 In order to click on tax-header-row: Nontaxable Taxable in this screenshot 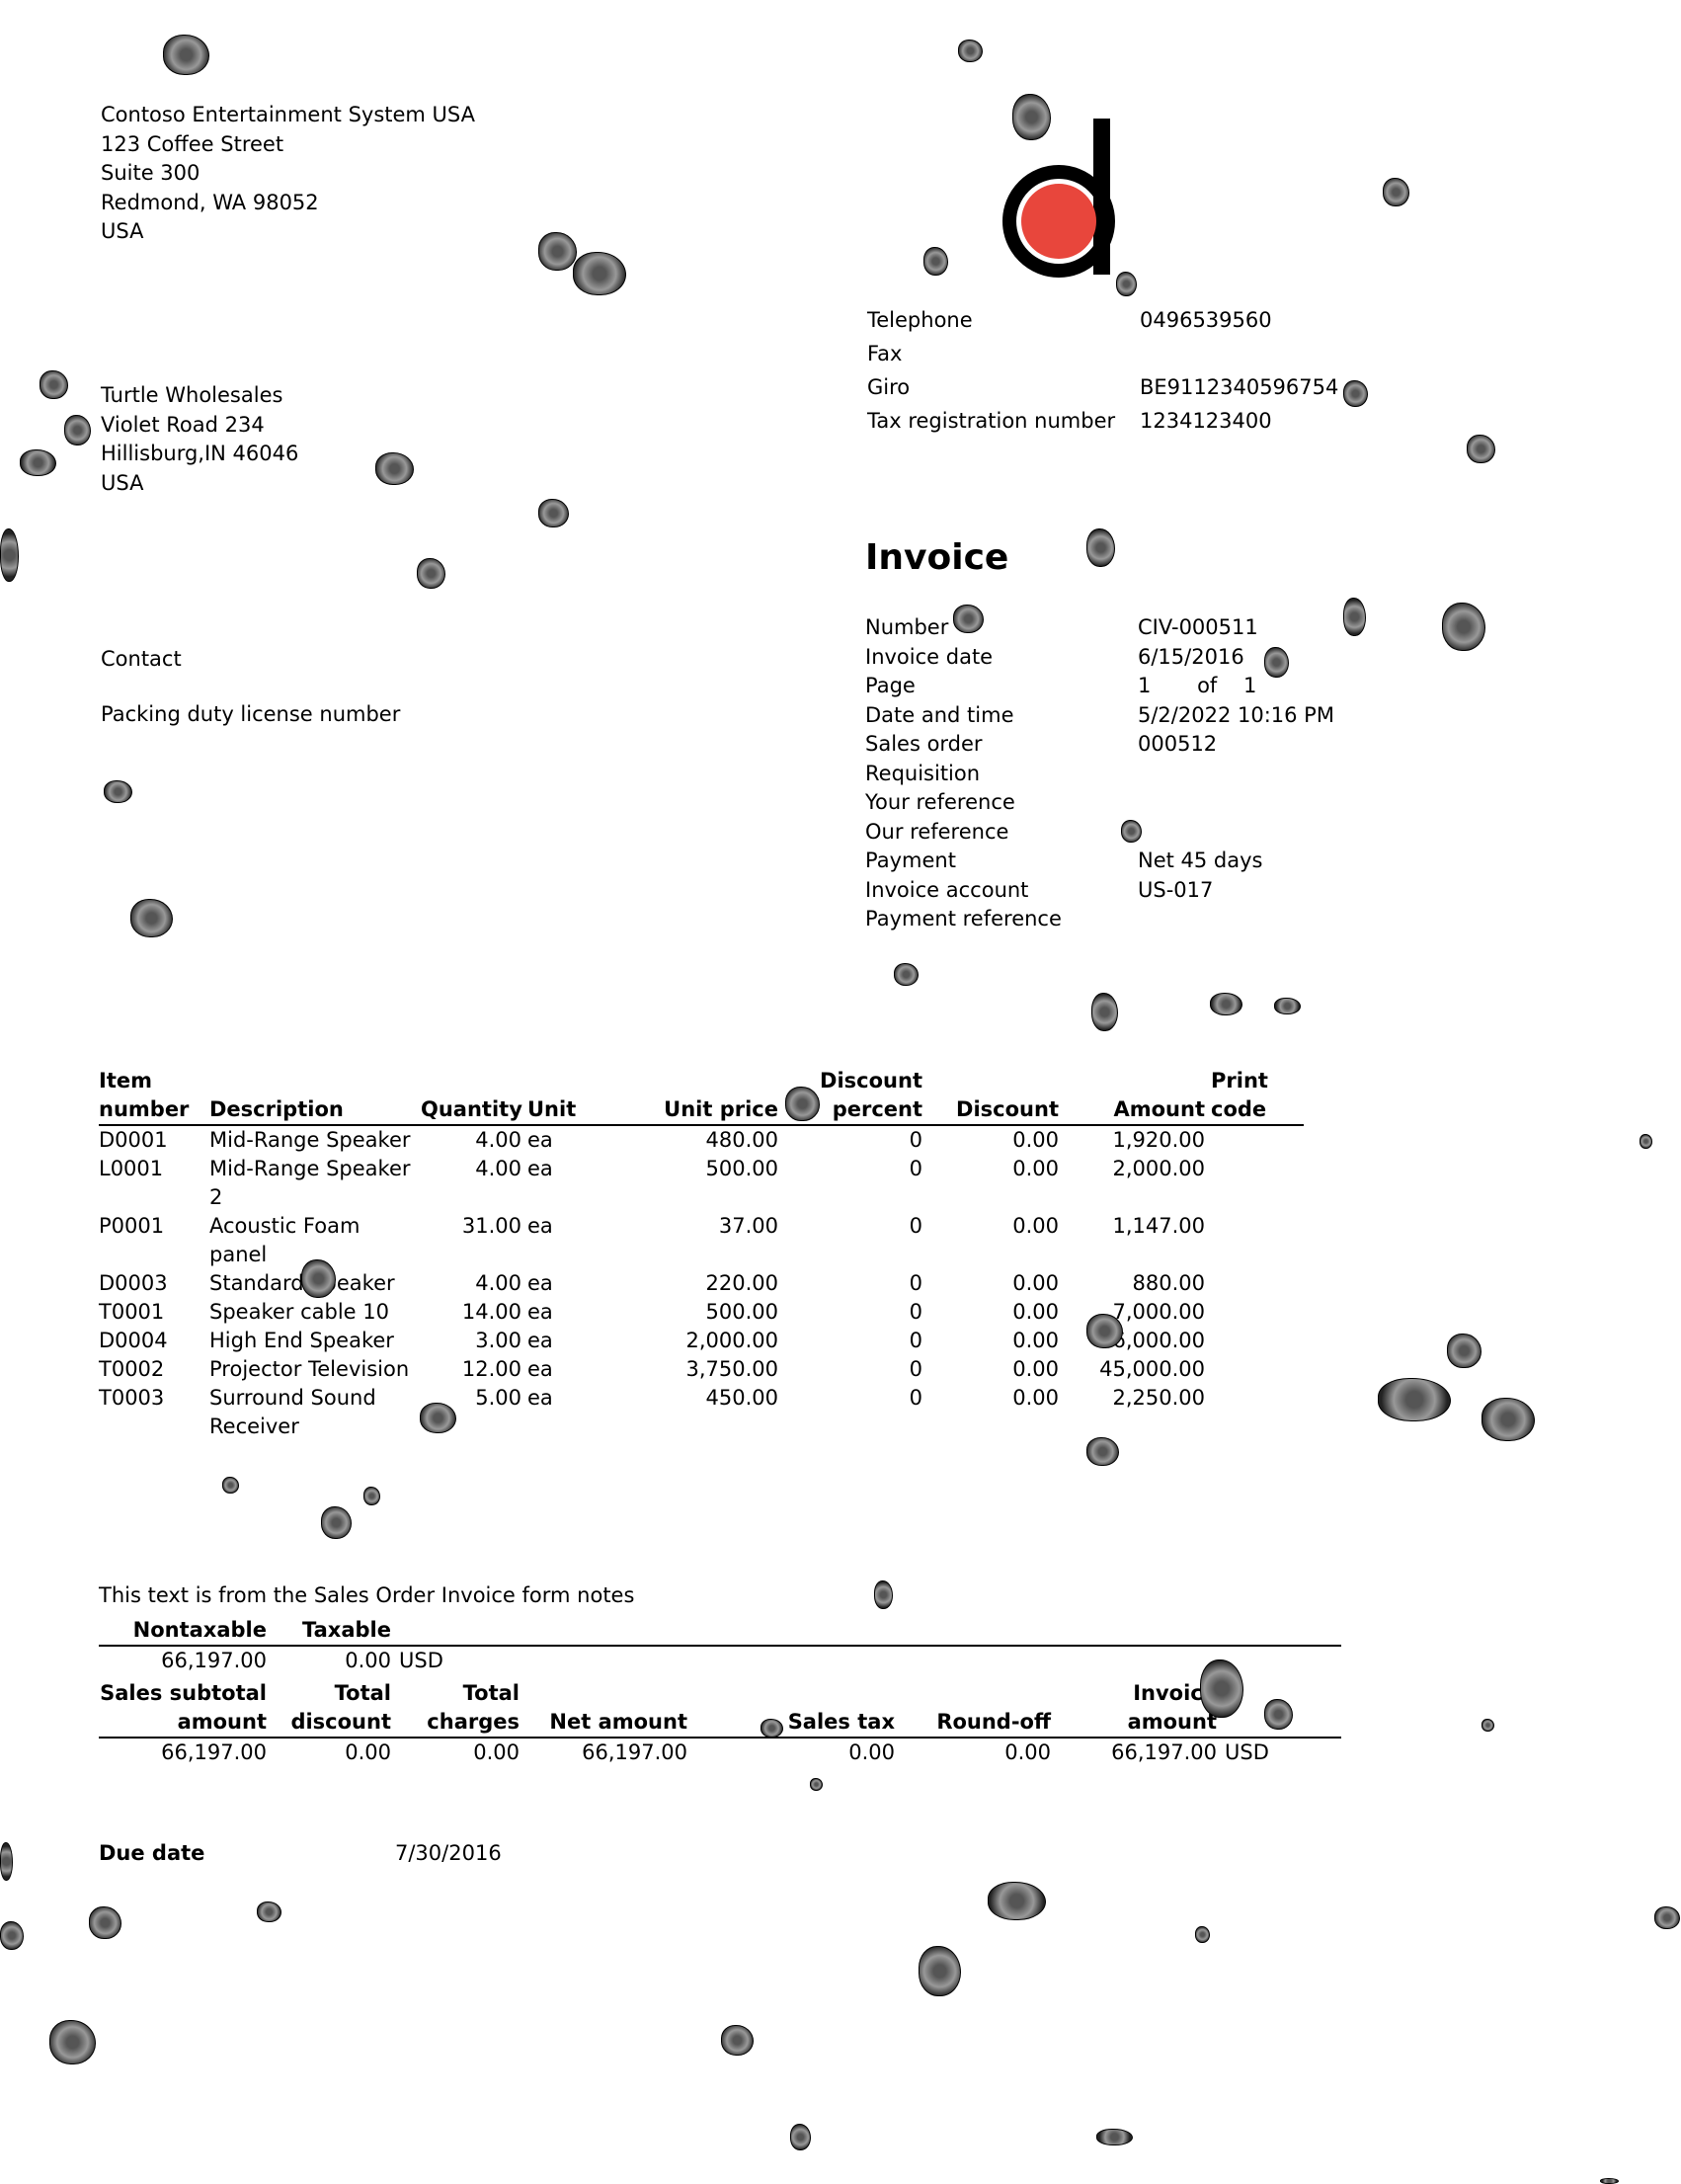, I will do `click(720, 1631)`.